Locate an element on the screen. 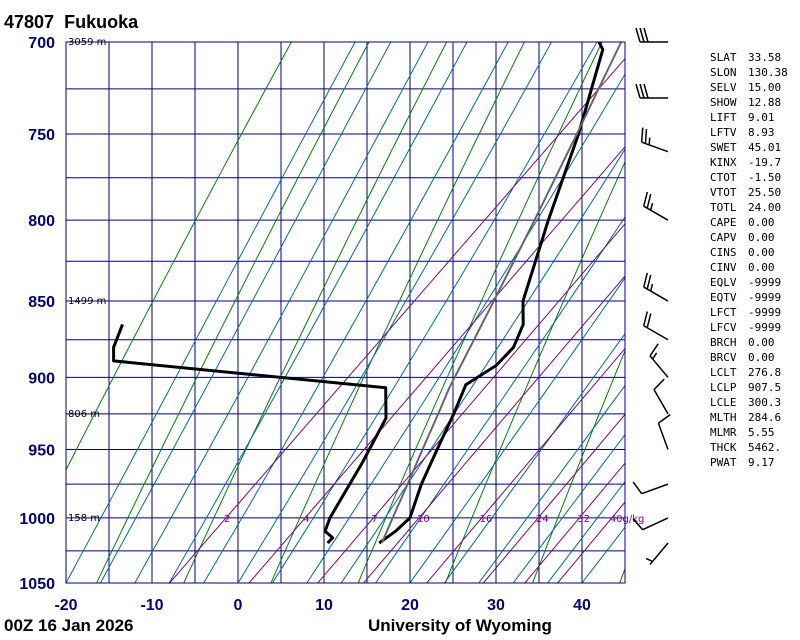  index-key: LIFT is located at coordinates (723, 117).